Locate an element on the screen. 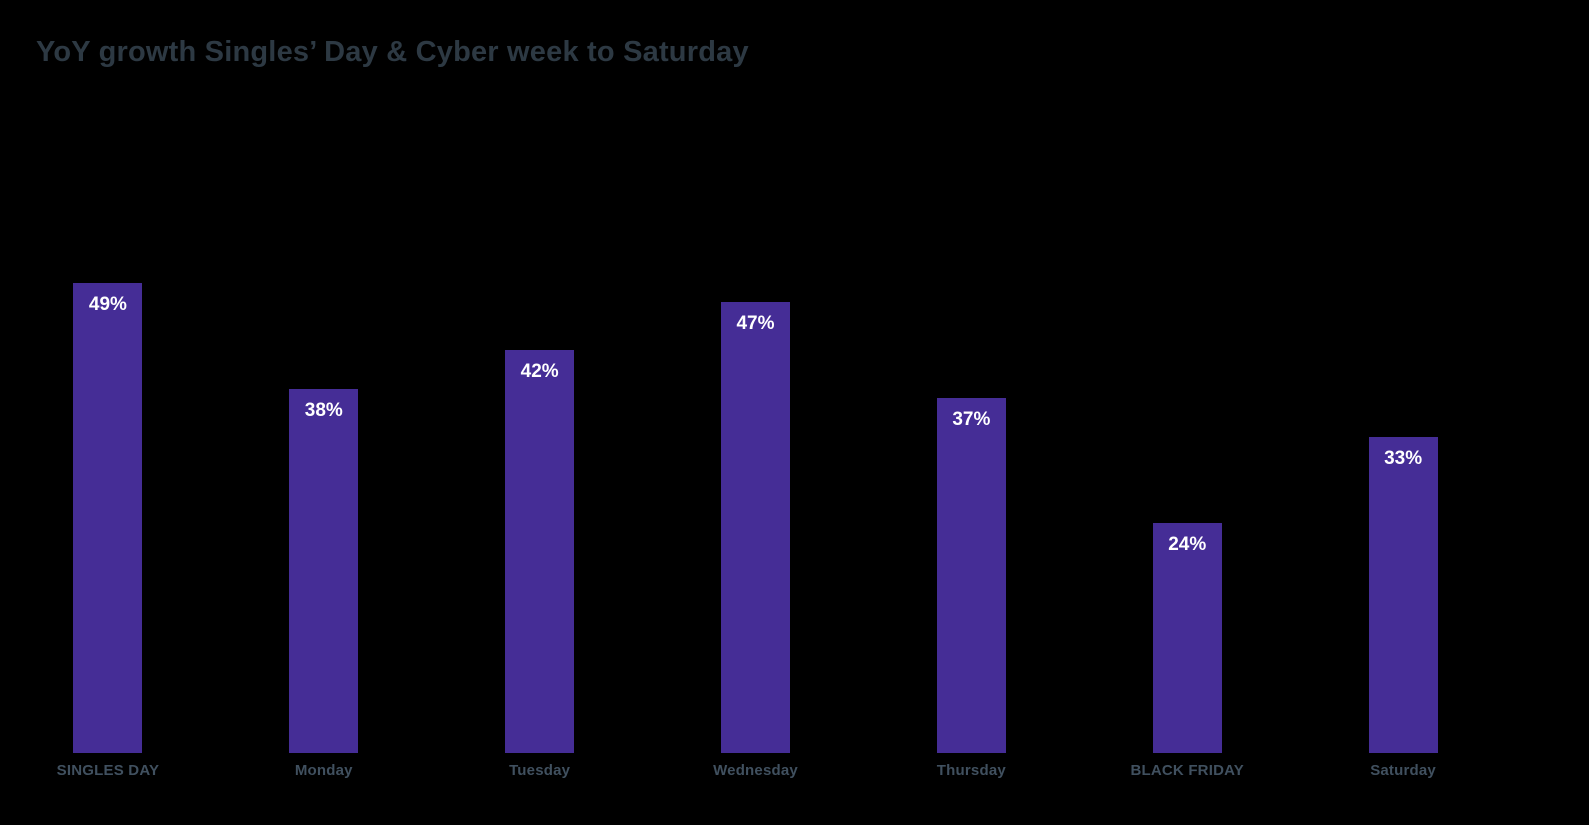 The height and width of the screenshot is (825, 1589). bar: 49% is located at coordinates (108, 518).